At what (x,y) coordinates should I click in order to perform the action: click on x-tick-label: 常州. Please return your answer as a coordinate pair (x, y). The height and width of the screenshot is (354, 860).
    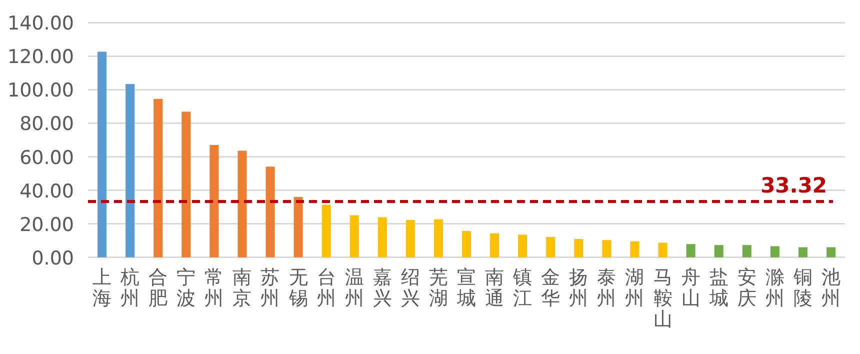
    Looking at the image, I should click on (214, 288).